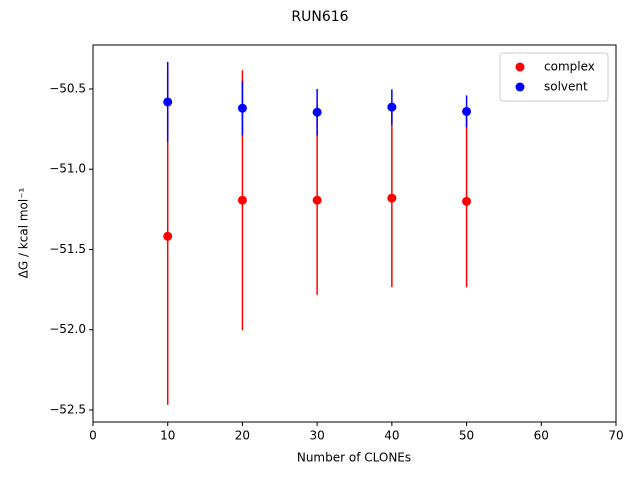 The height and width of the screenshot is (480, 640). I want to click on y-tick-label: −52.0, so click(67, 329).